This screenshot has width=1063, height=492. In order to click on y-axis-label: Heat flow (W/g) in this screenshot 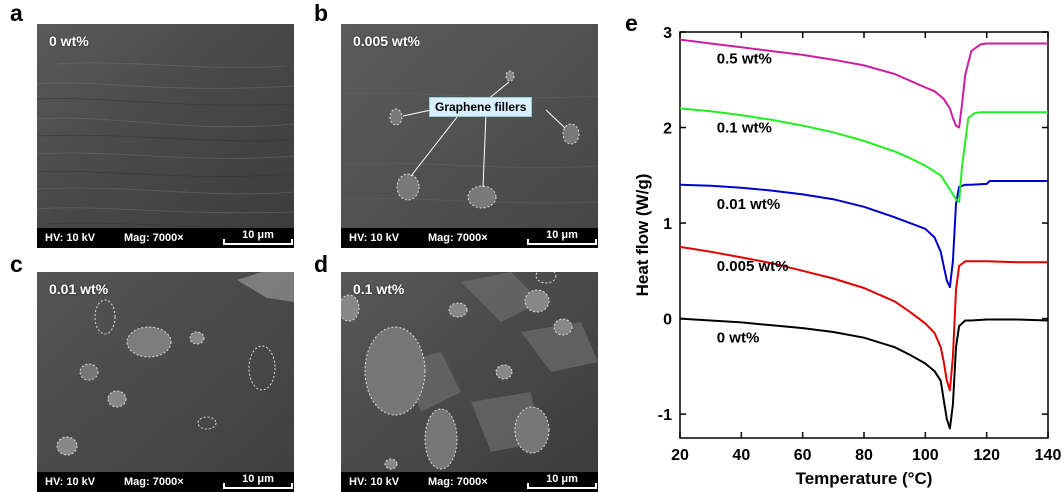, I will do `click(642, 235)`.